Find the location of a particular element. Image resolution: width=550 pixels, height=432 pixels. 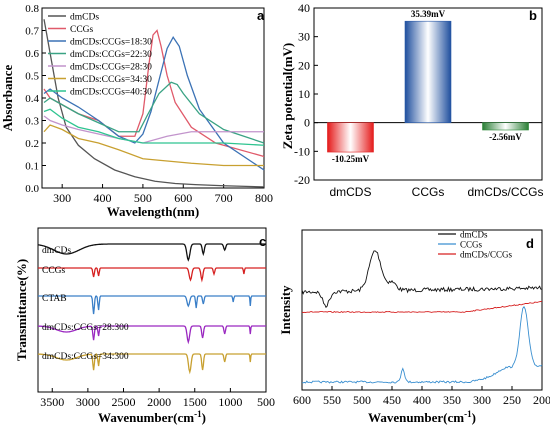

spectrum-line-ctab is located at coordinates (152, 305).